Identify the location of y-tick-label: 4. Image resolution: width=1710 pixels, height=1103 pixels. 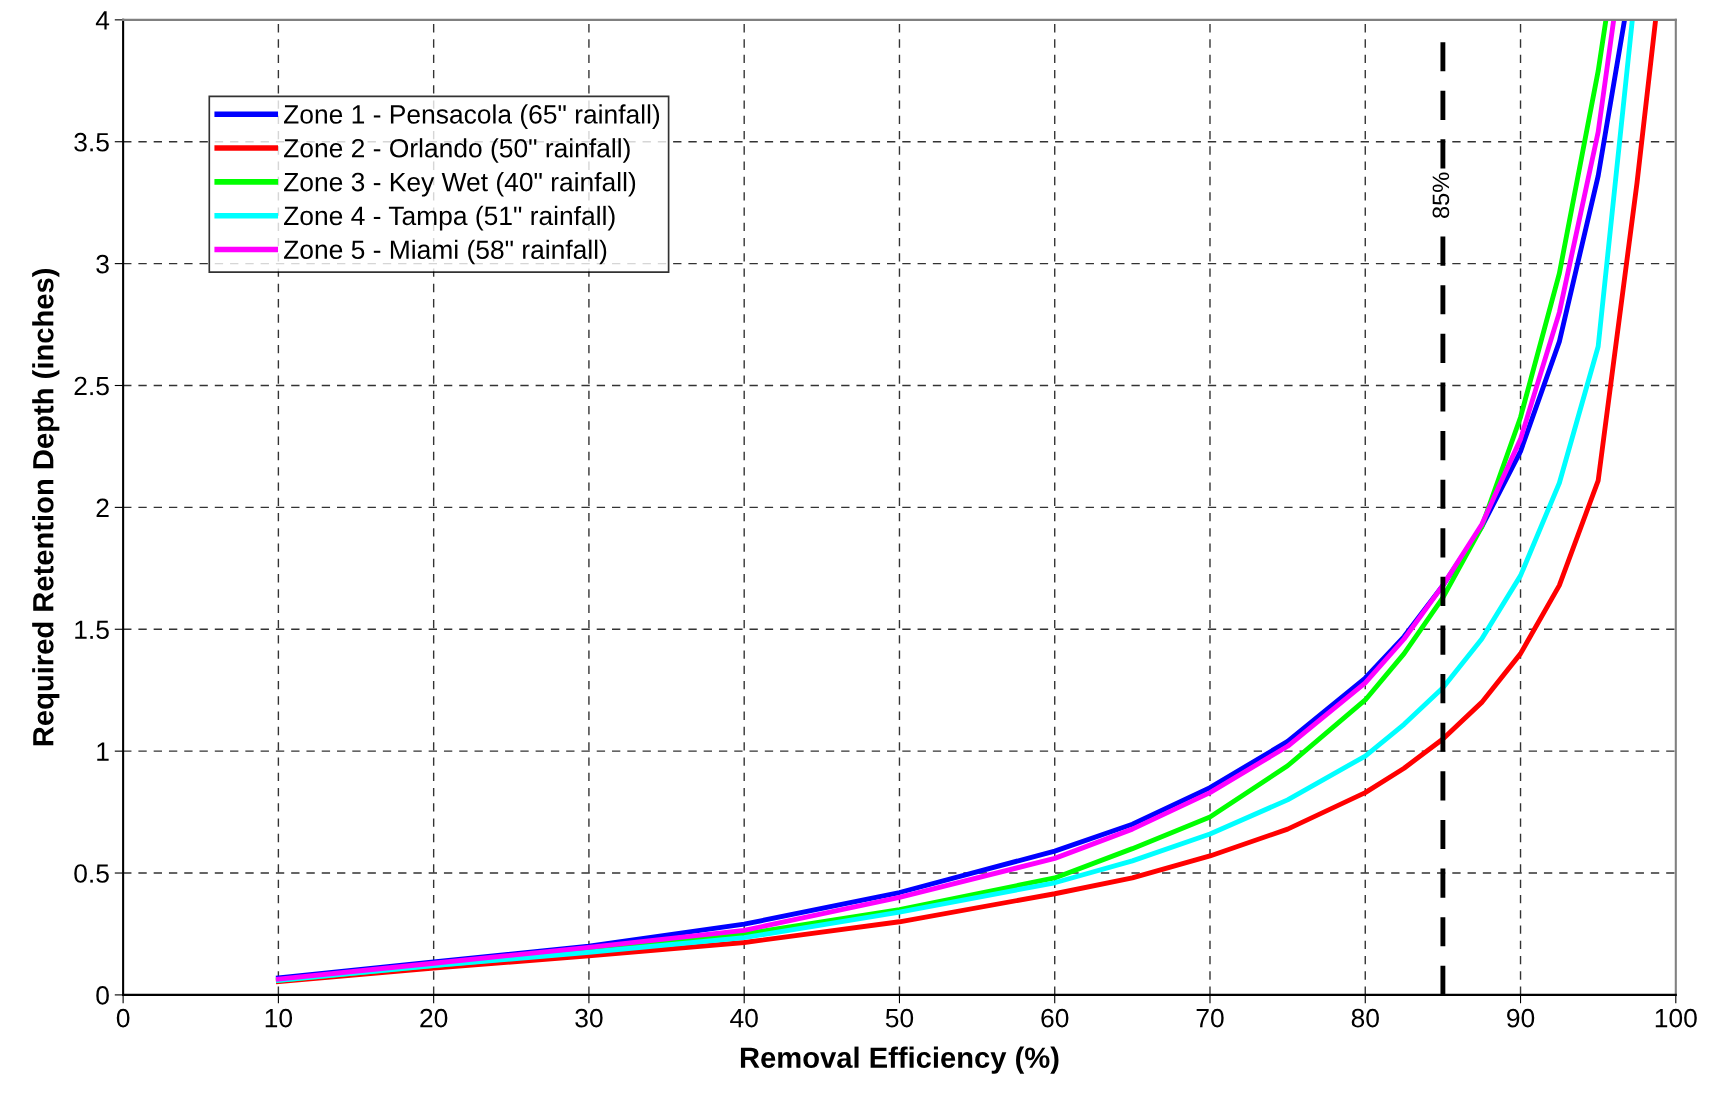
(102, 20).